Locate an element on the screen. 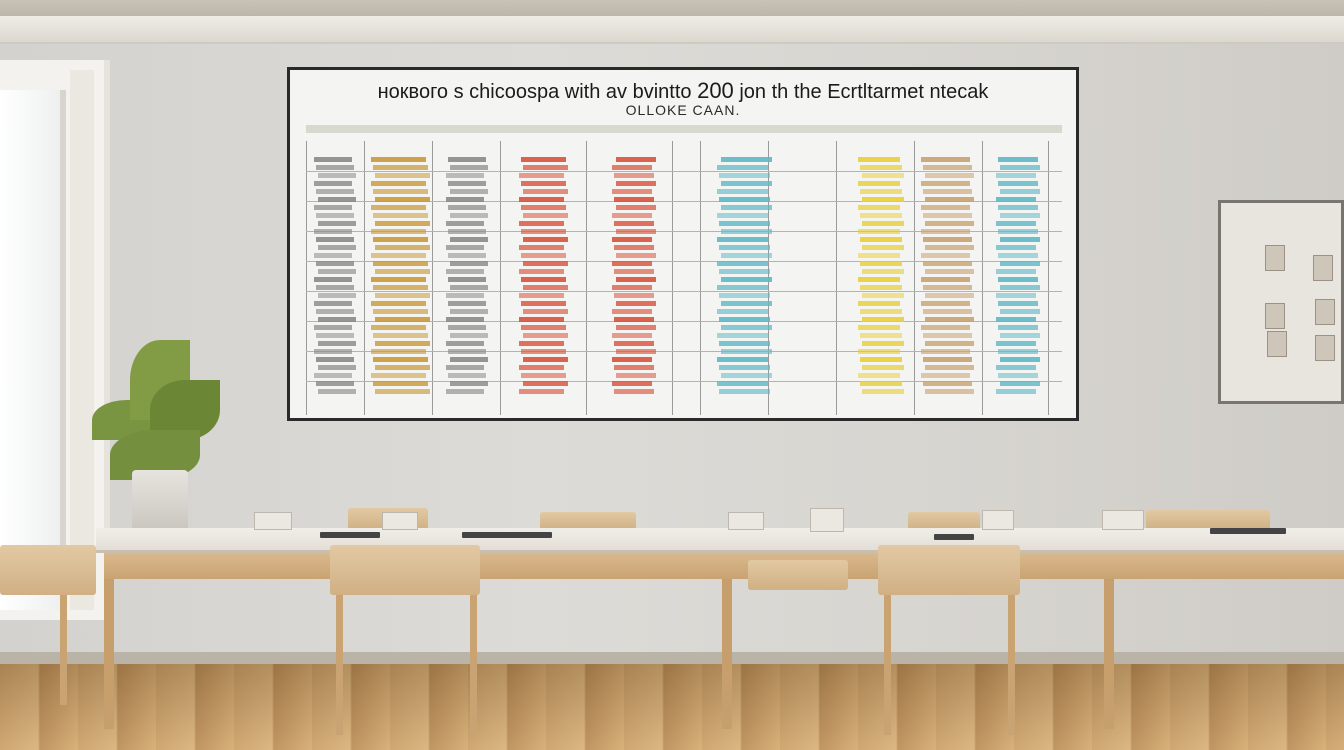 The width and height of the screenshot is (1344, 750). ceiling is located at coordinates (672, 8).